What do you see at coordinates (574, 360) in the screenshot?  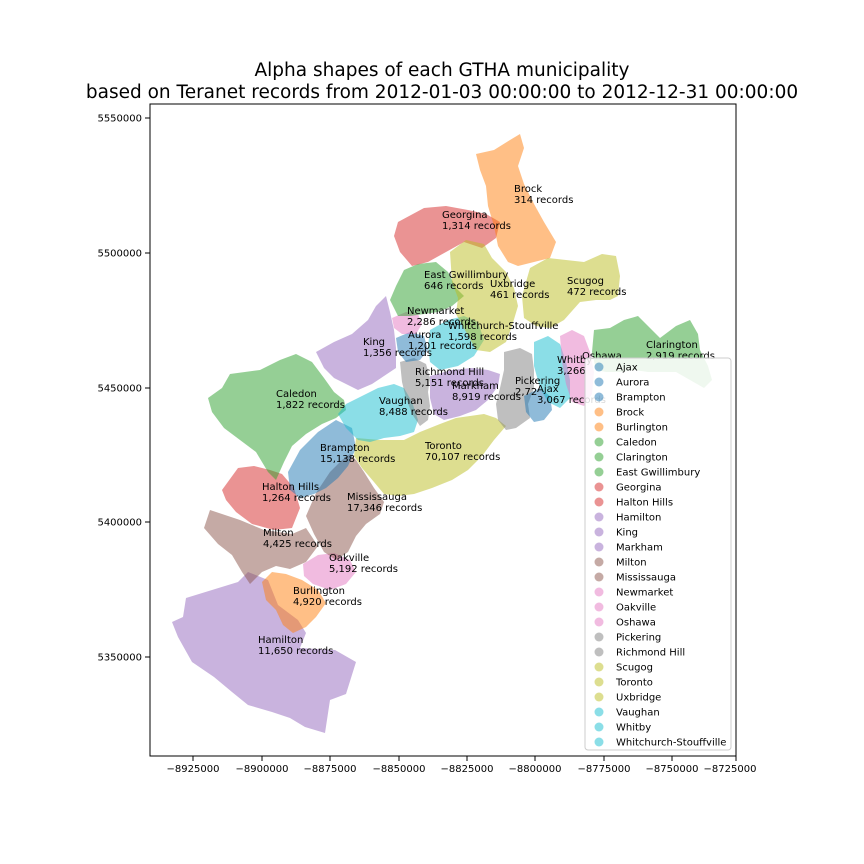 I see `label-whitby-name: Whitby` at bounding box center [574, 360].